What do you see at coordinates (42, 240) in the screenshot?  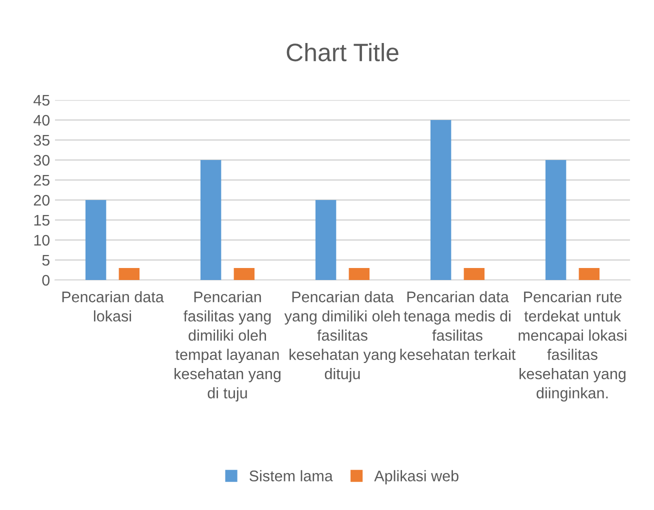 I see `y-tick-label: 10` at bounding box center [42, 240].